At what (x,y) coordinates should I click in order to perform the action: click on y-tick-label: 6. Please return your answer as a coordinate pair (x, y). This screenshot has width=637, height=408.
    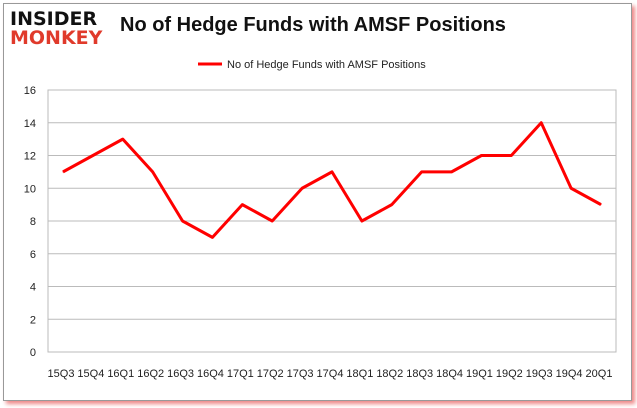
    Looking at the image, I should click on (33, 255).